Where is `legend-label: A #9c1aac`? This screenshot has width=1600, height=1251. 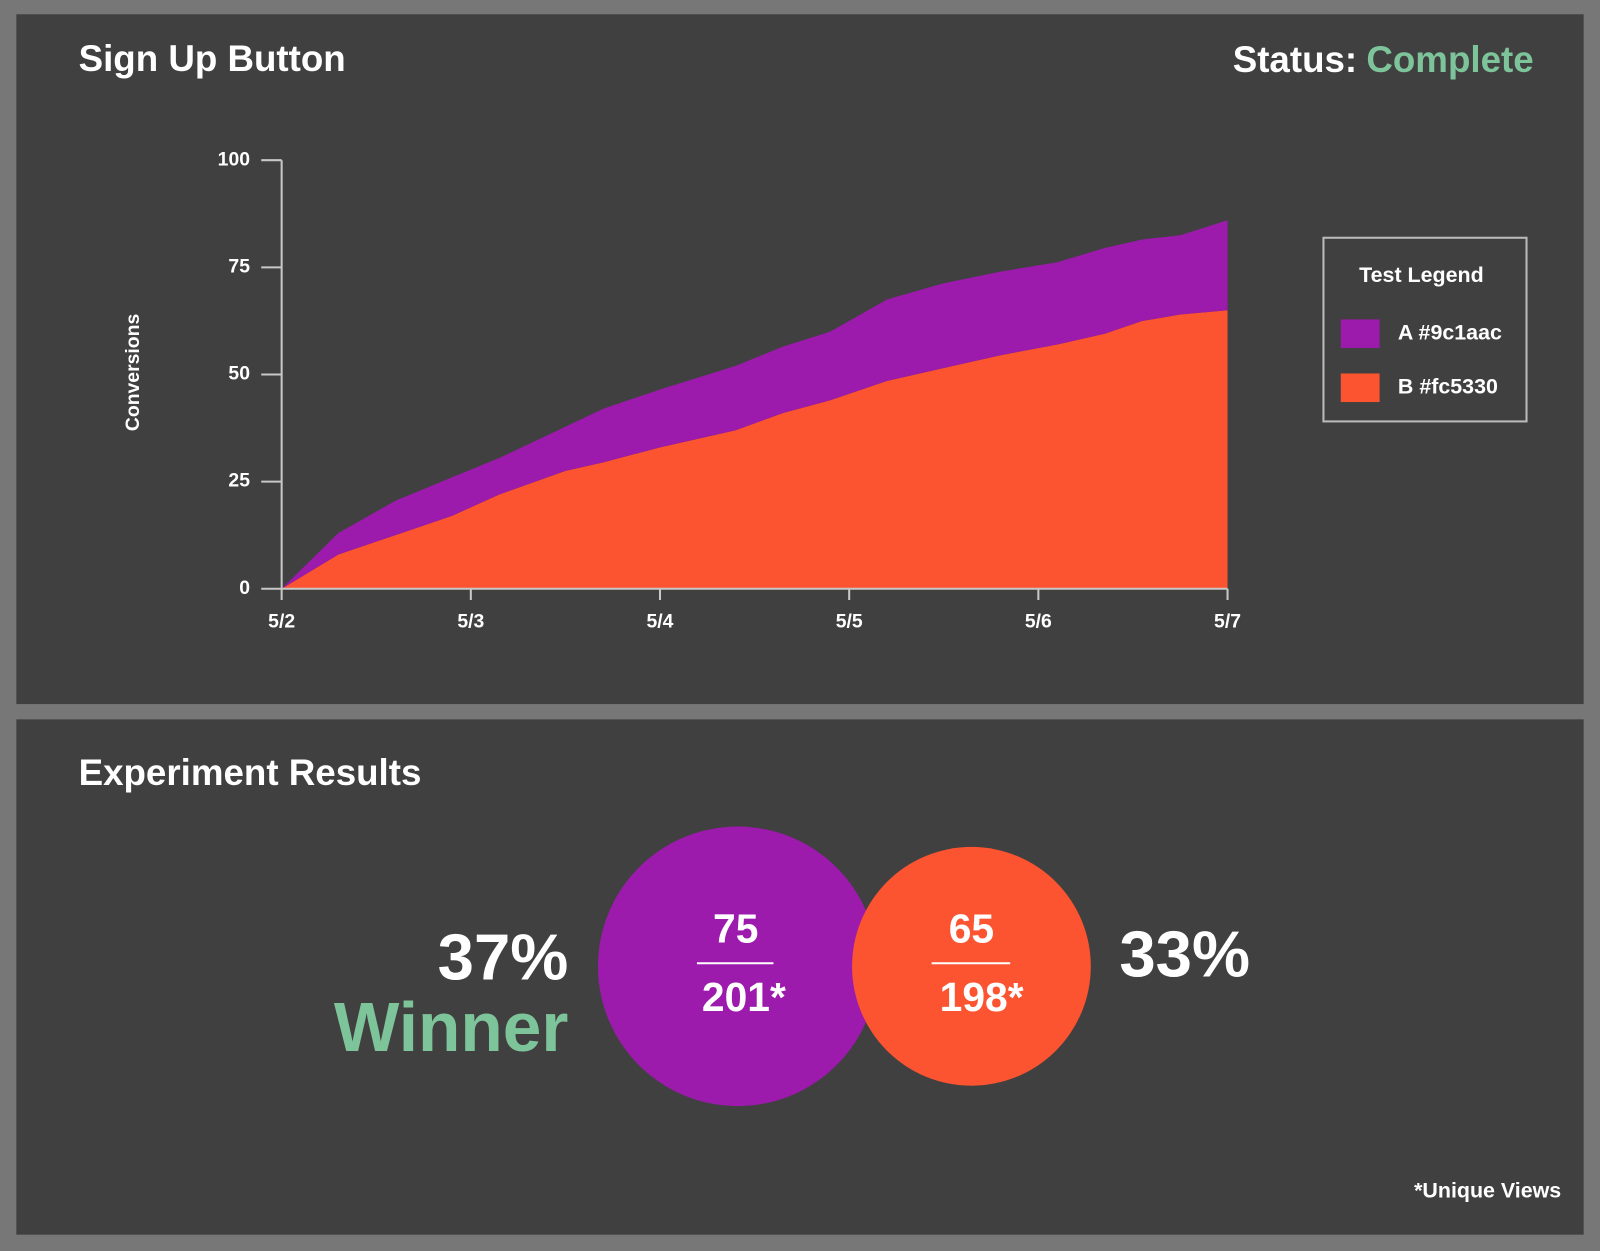 legend-label: A #9c1aac is located at coordinates (1450, 332).